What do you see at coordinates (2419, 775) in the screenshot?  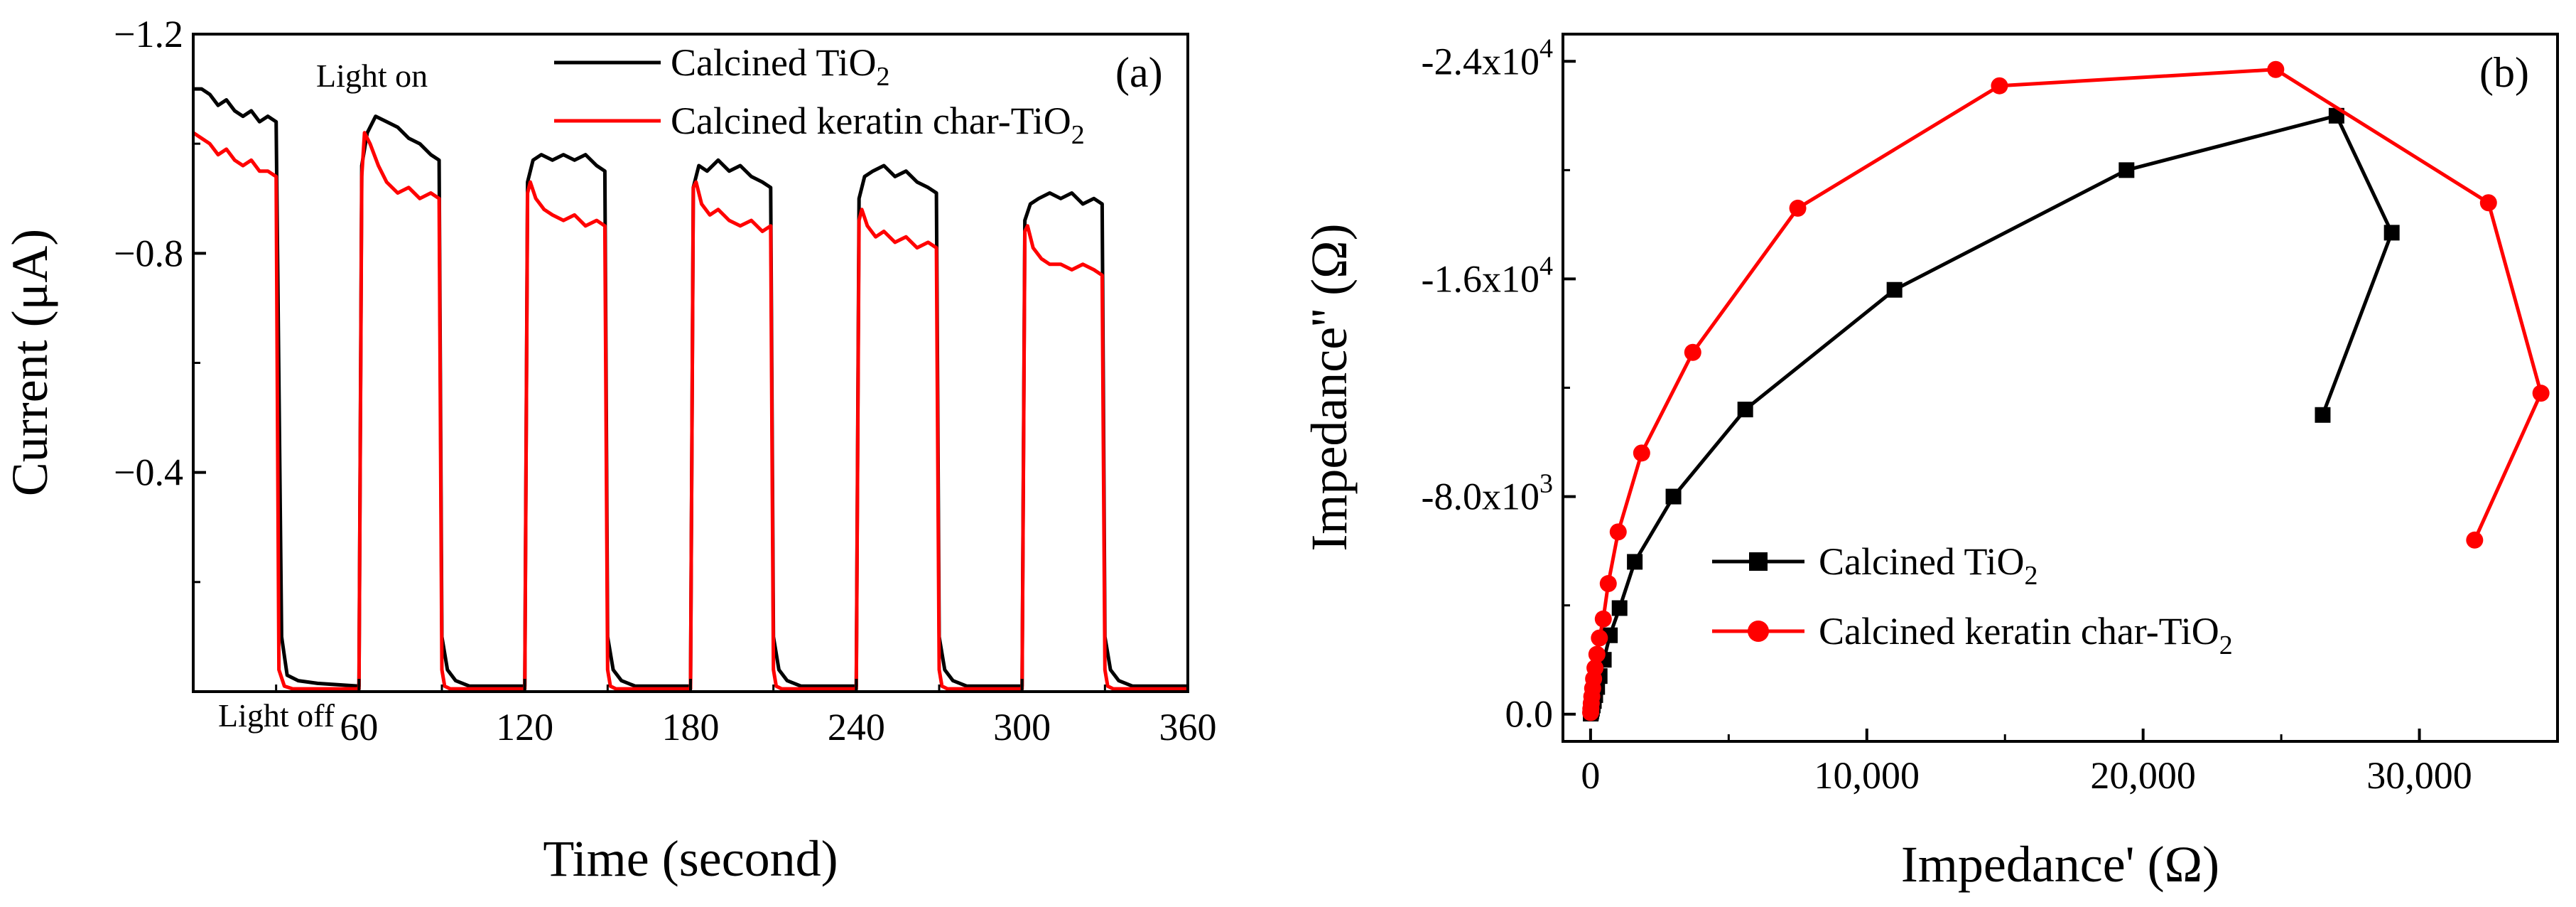 I see `chart-b-x-tick-label: 30,000` at bounding box center [2419, 775].